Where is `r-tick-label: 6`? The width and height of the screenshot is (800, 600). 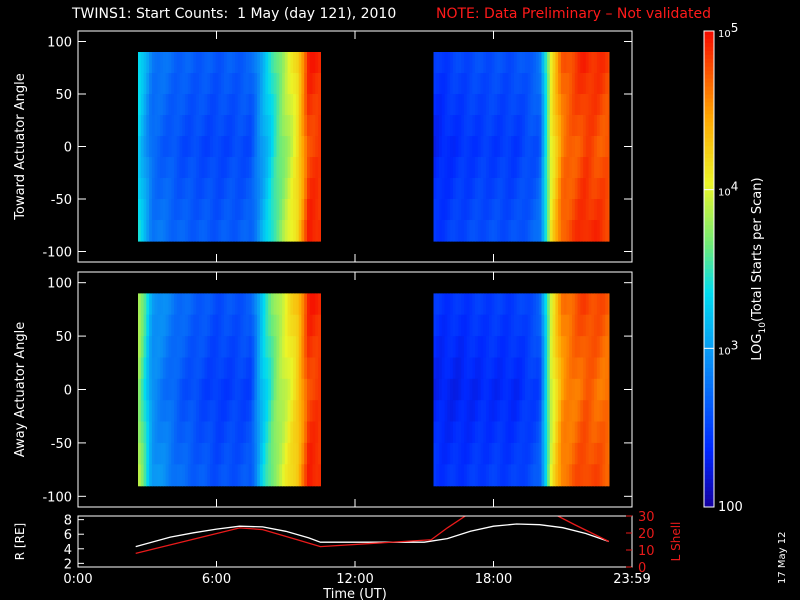
r-tick-label: 6 is located at coordinates (68, 535).